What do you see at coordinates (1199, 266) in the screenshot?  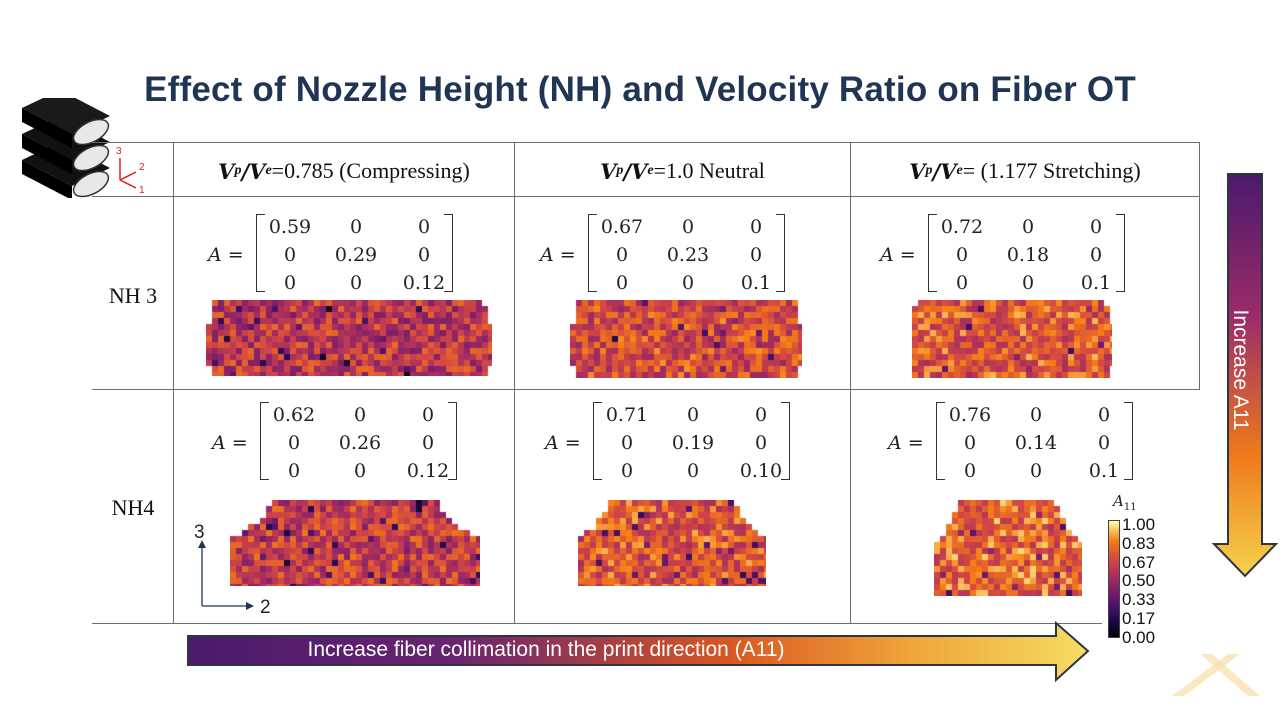 I see `table-right-border` at bounding box center [1199, 266].